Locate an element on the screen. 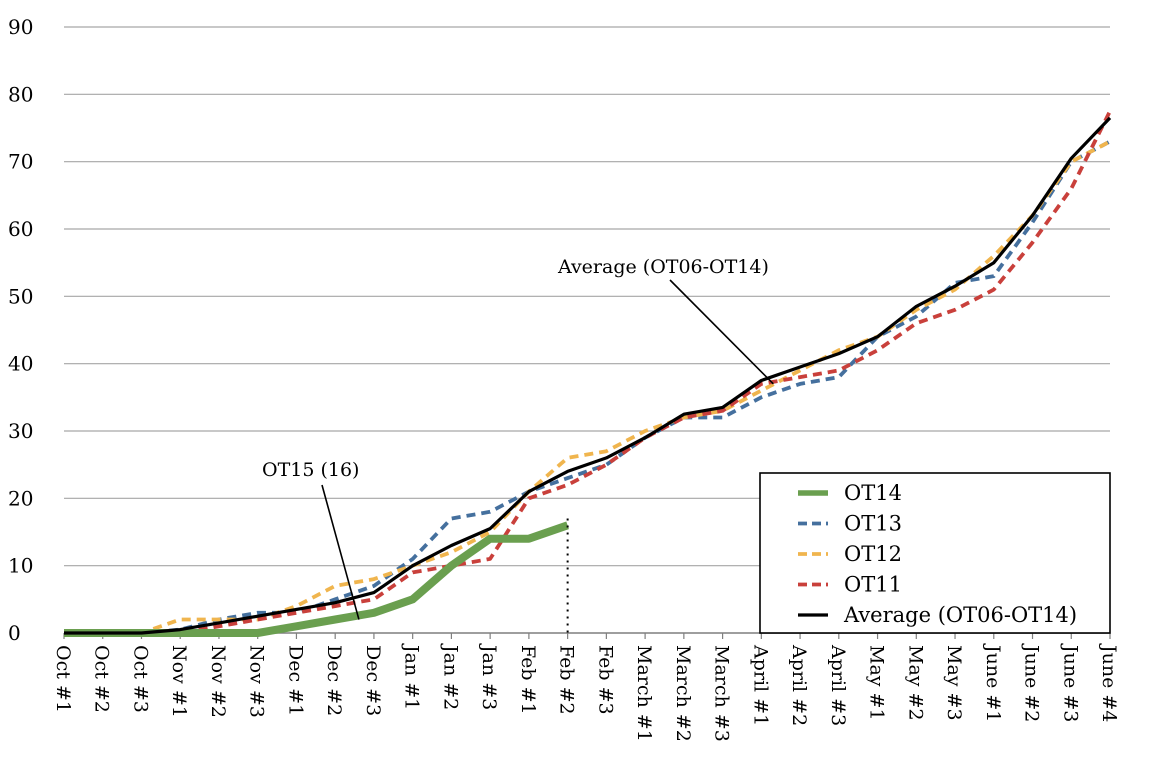 This screenshot has width=1160, height=780. x-tick-label: Nov #3 is located at coordinates (257, 681).